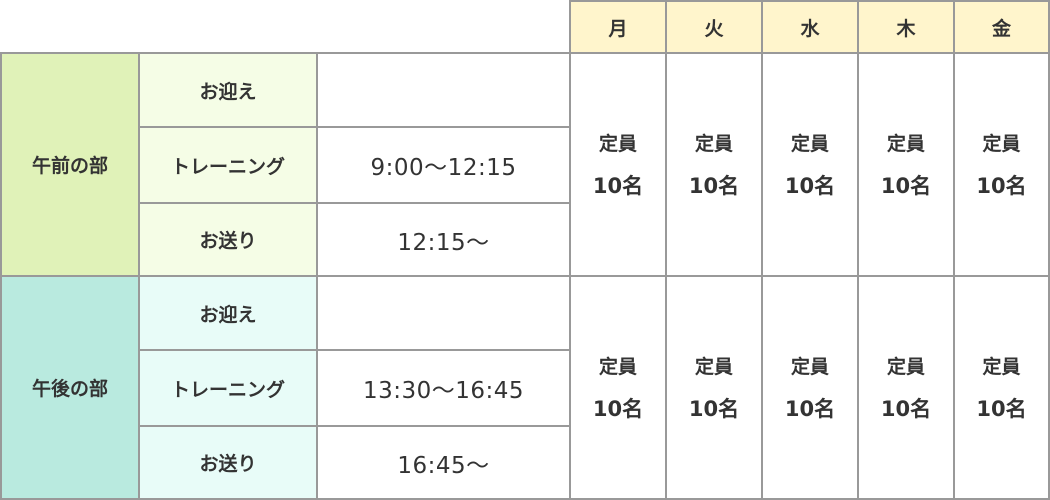  I want to click on day-header: 月, so click(618, 27).